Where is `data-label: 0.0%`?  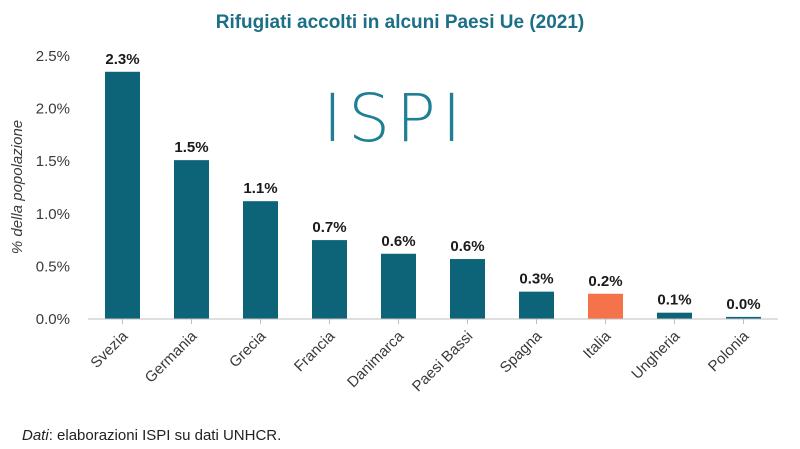 data-label: 0.0% is located at coordinates (743, 304).